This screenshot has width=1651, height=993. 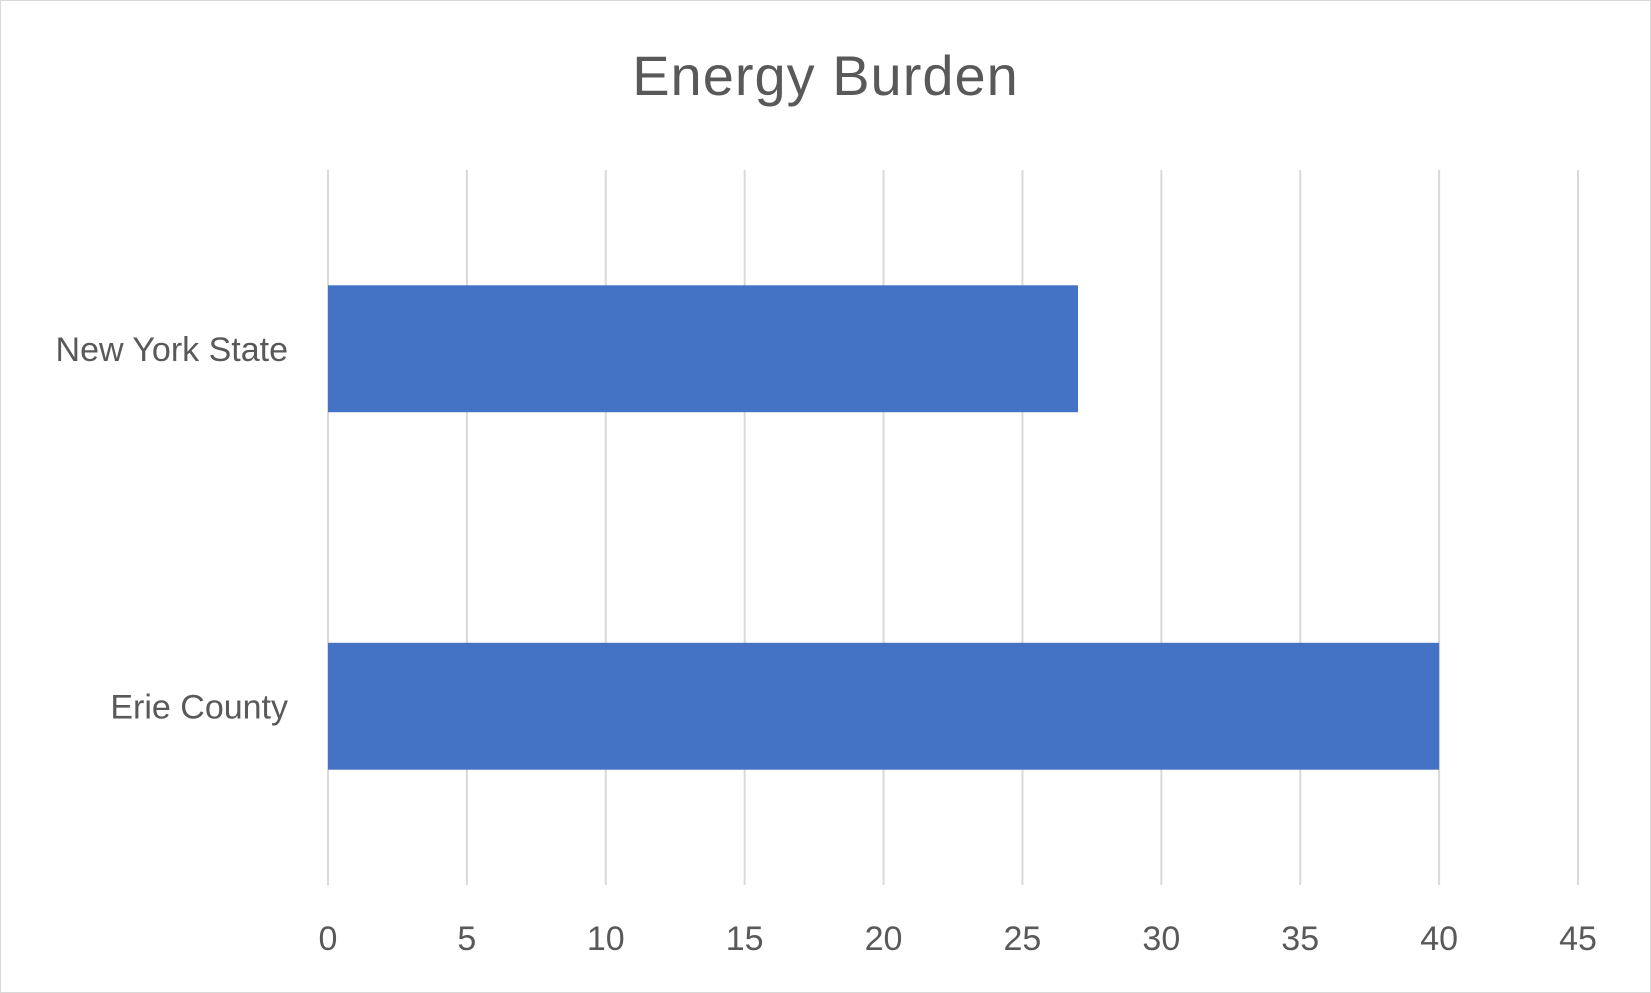 What do you see at coordinates (172, 350) in the screenshot?
I see `category-label-new-york-state: New York State` at bounding box center [172, 350].